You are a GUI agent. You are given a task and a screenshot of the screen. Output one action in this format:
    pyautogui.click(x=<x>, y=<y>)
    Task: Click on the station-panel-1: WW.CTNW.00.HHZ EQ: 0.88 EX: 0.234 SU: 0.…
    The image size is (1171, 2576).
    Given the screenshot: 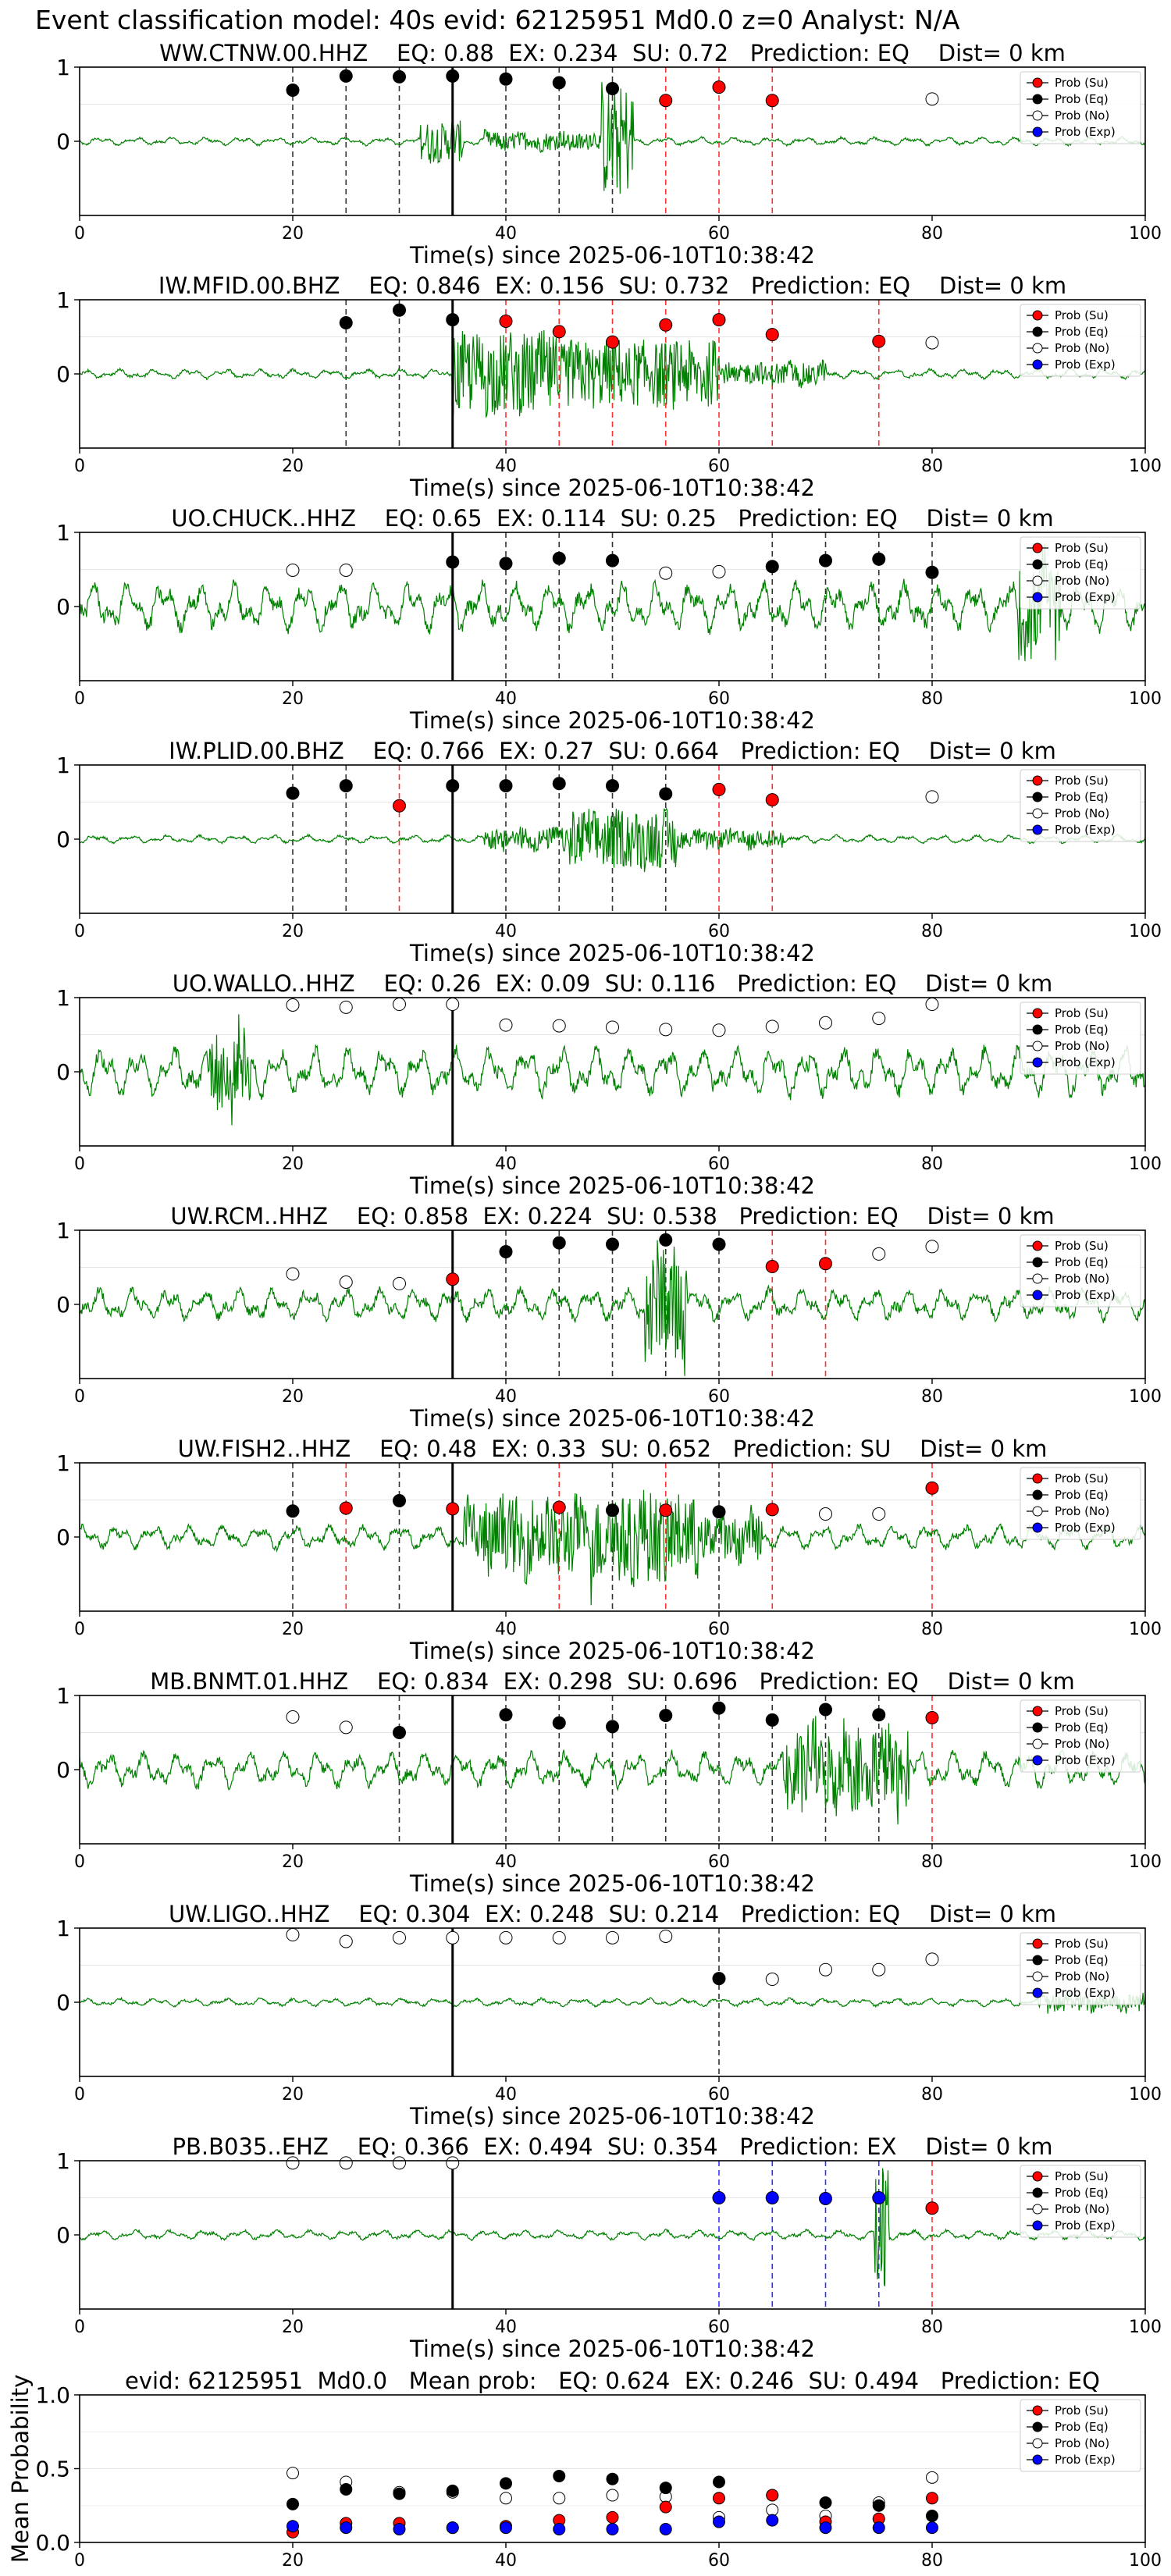 What is the action you would take?
    pyautogui.click(x=609, y=154)
    